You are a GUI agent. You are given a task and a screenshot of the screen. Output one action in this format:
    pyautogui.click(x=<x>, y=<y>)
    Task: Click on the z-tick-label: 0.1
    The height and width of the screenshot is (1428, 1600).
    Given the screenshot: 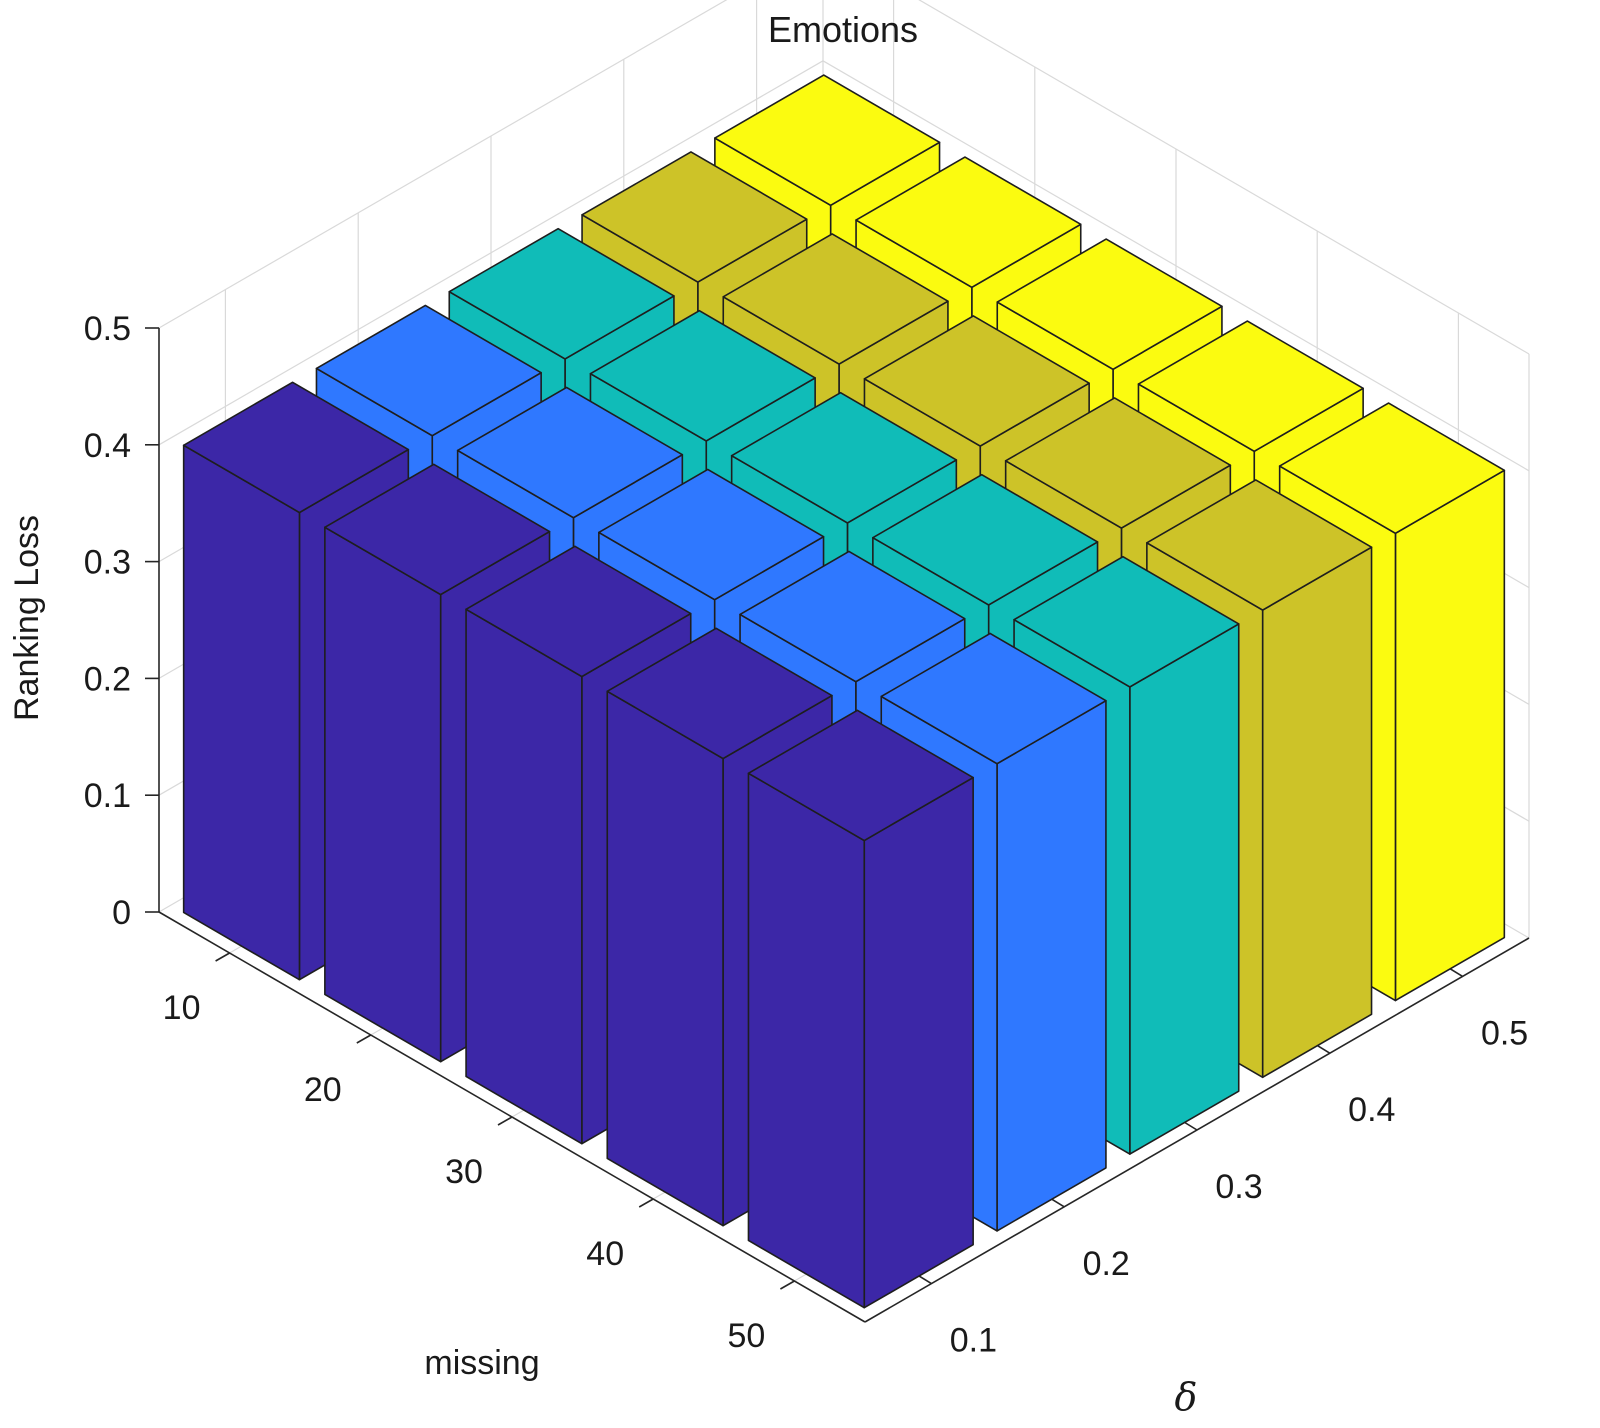 What is the action you would take?
    pyautogui.click(x=107, y=796)
    